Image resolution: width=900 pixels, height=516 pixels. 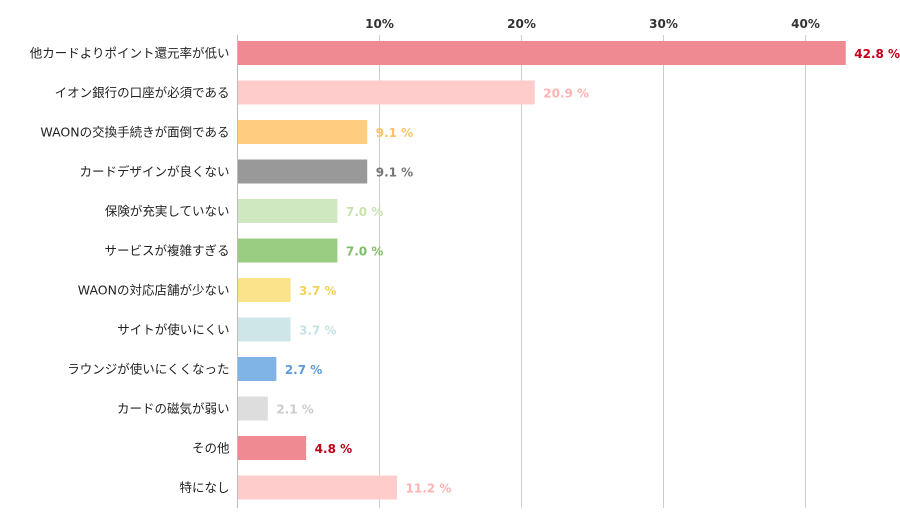 What do you see at coordinates (130, 53) in the screenshot?
I see `category-label: 他カードよりポイント還元率が低い` at bounding box center [130, 53].